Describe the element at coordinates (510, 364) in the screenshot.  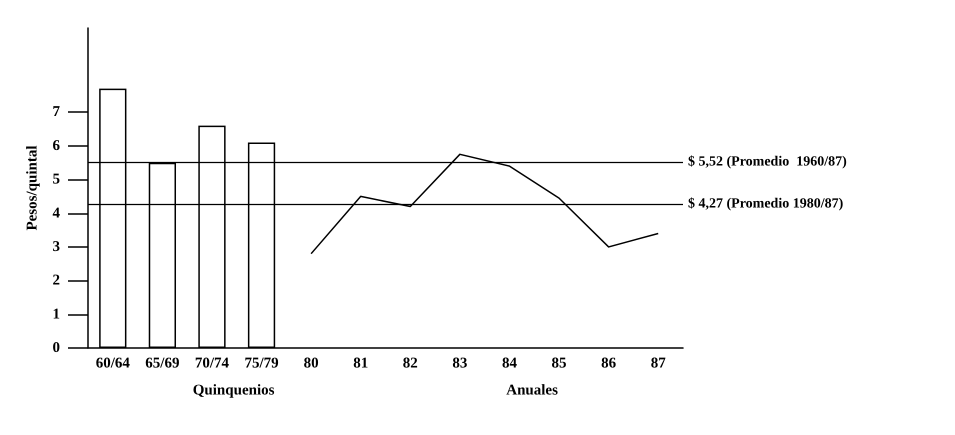
I see `x-tick-label: 84` at that location.